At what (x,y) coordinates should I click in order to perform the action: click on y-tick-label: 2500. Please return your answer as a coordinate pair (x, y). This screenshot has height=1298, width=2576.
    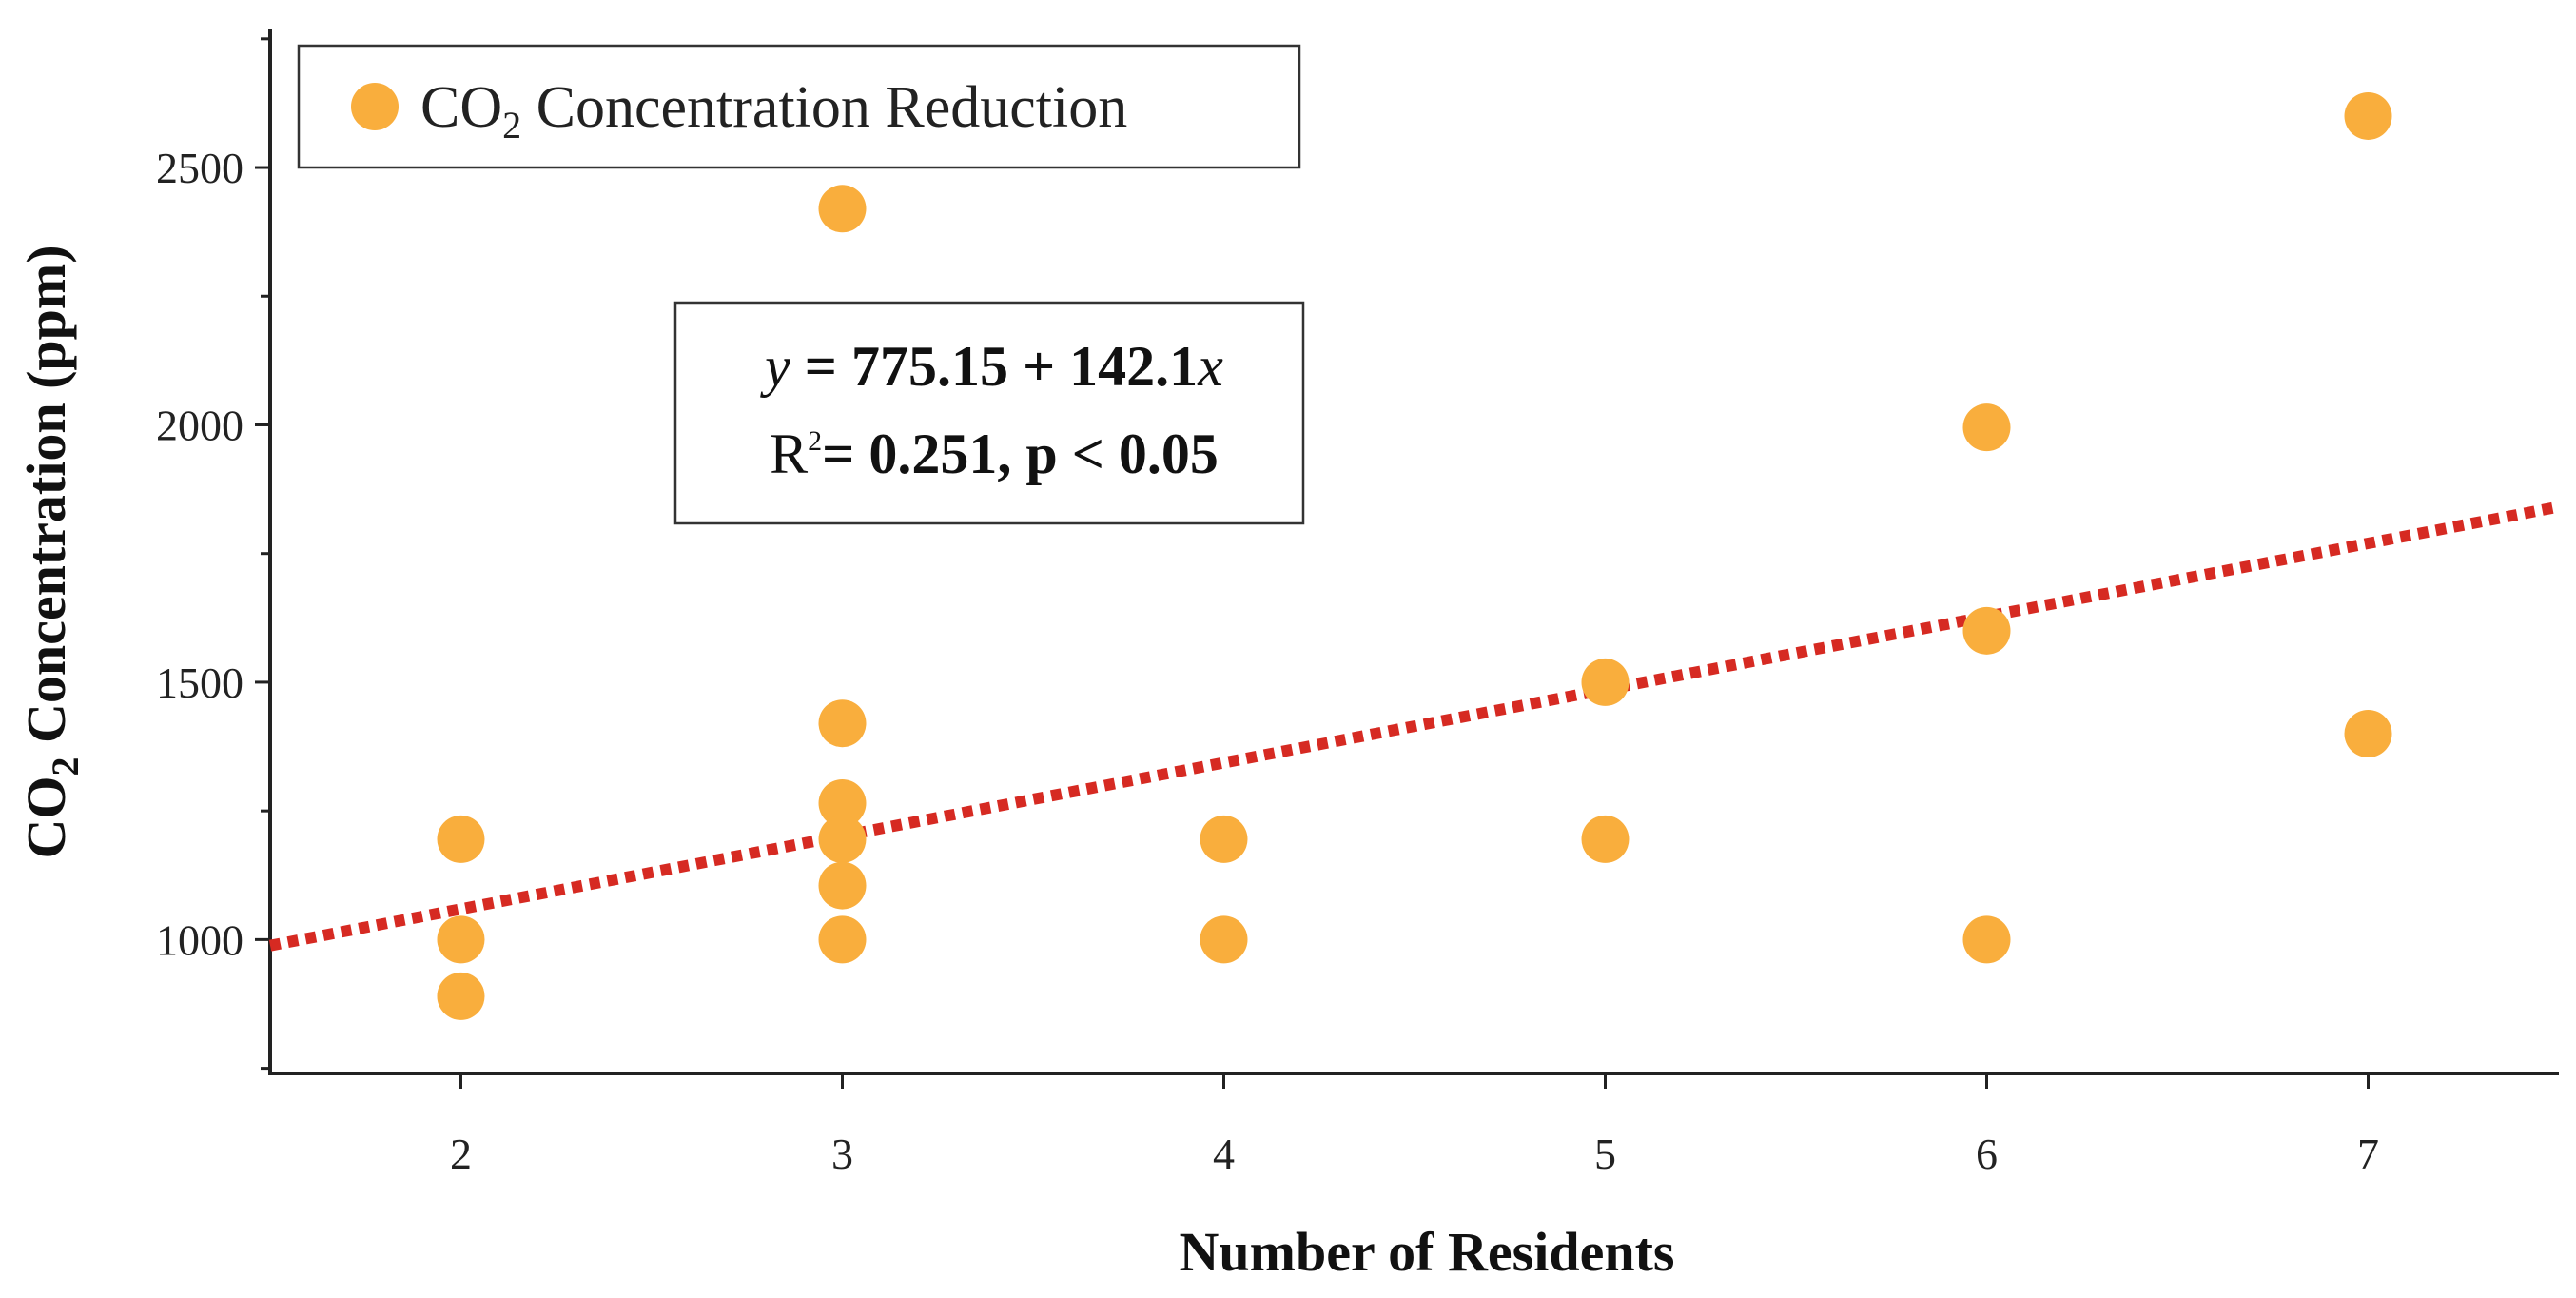
    Looking at the image, I should click on (200, 168).